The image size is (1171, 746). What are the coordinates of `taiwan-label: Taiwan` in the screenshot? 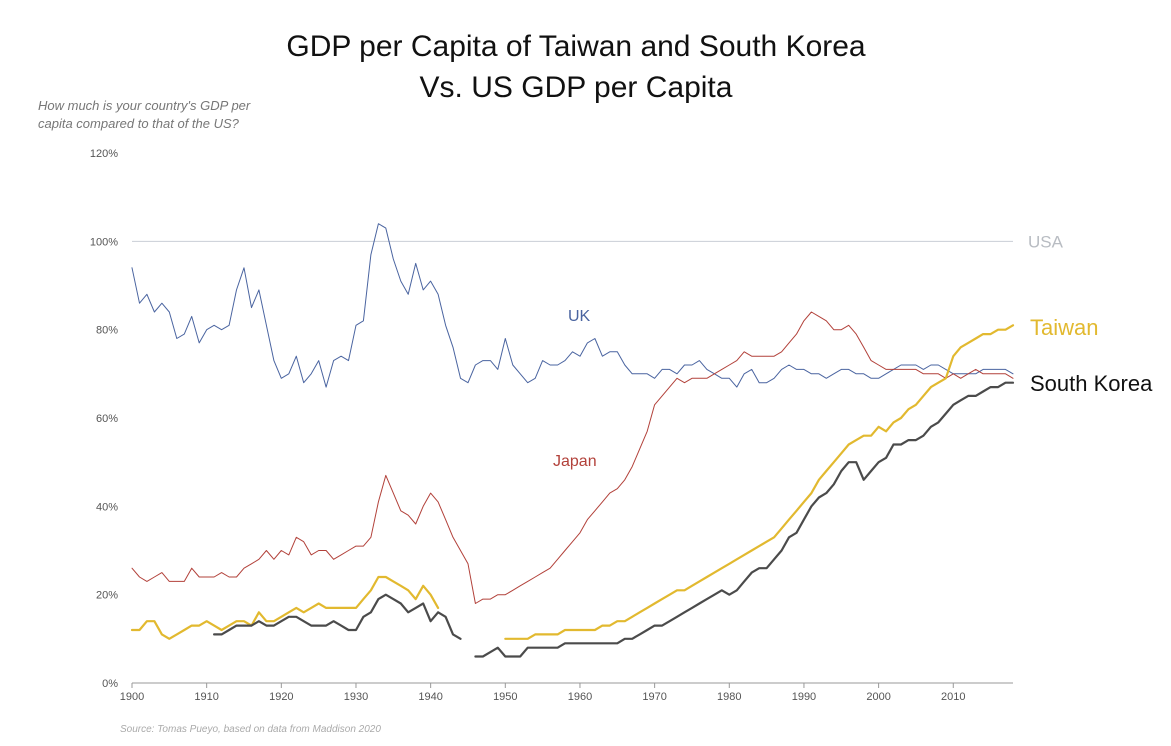 It's located at (1064, 327).